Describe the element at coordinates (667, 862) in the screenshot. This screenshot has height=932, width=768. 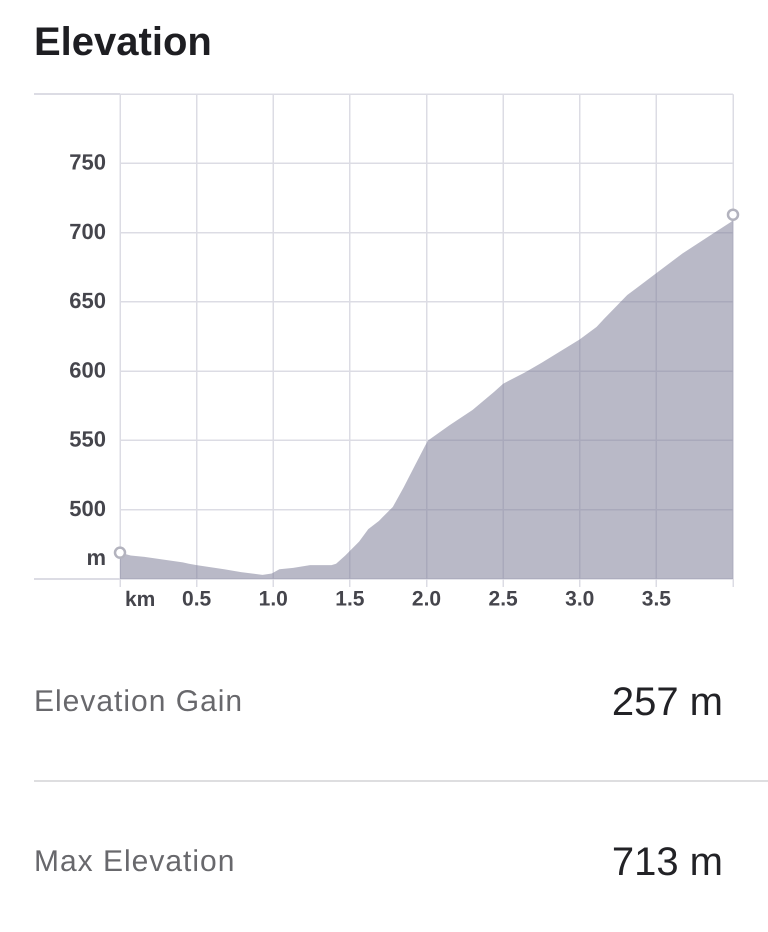
I see `text: 713 m` at that location.